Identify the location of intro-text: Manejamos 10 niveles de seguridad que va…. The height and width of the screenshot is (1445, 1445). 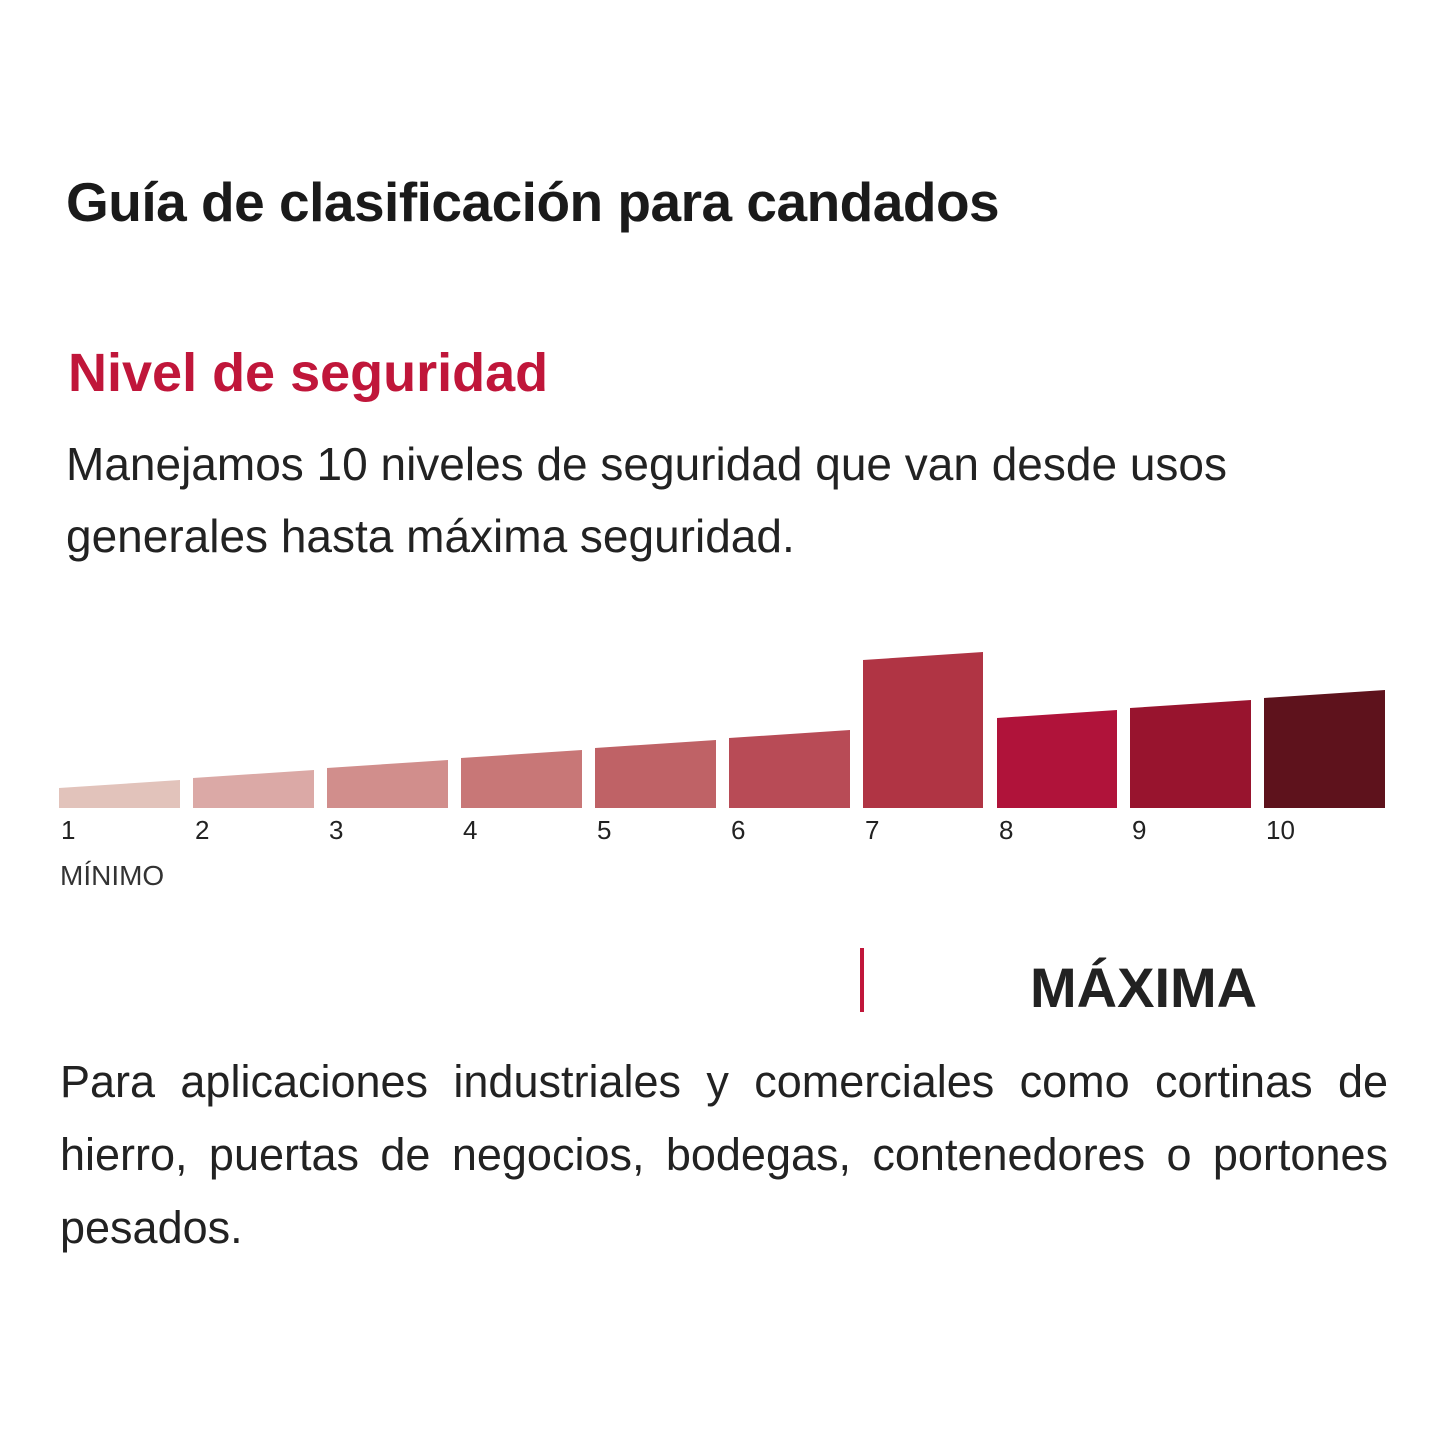
(646, 500).